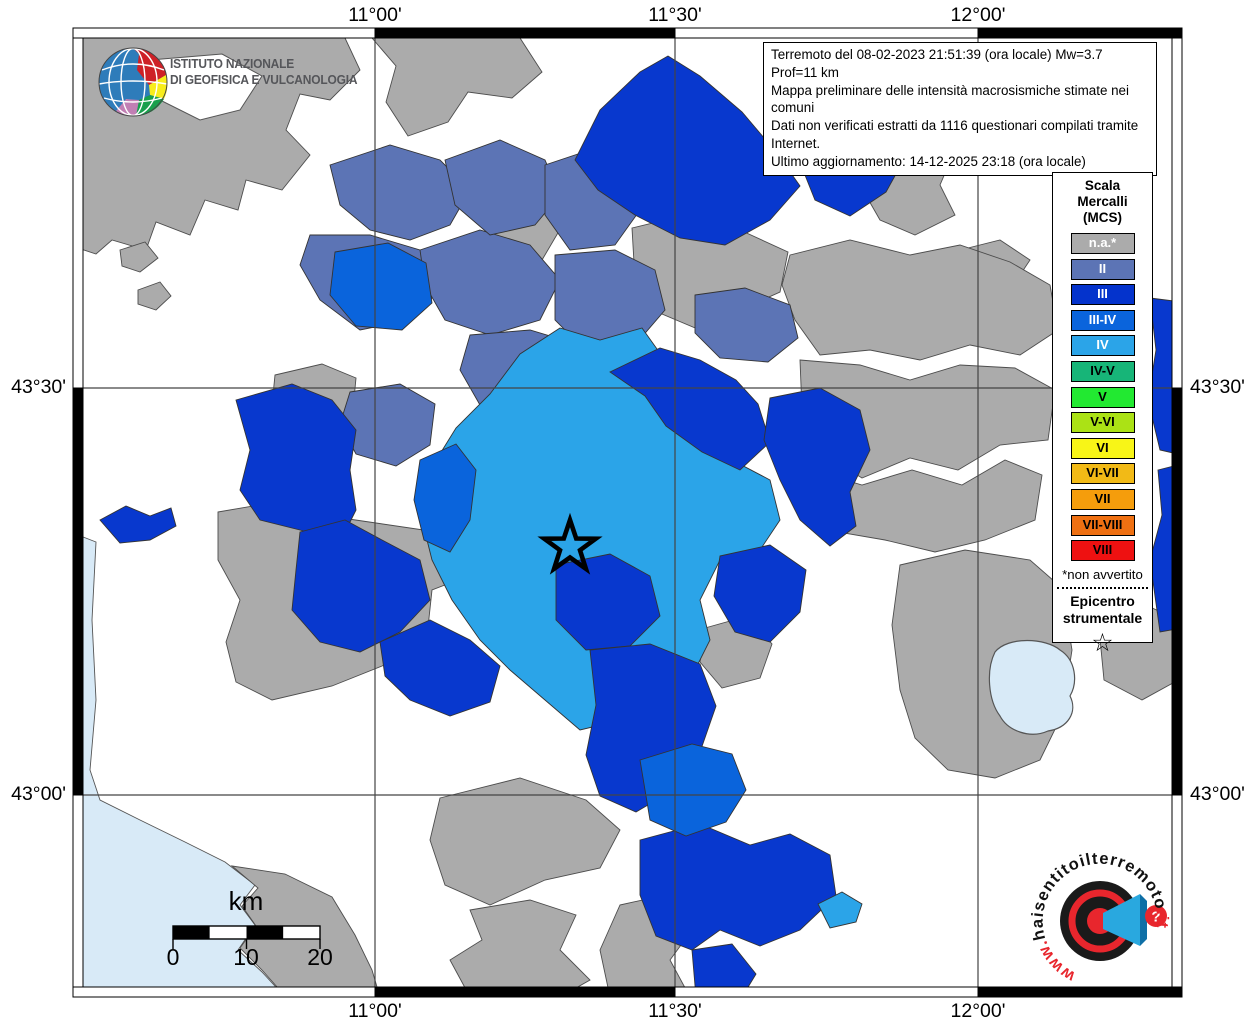 The image size is (1255, 1024). What do you see at coordinates (246, 937) in the screenshot?
I see `scale-bar` at bounding box center [246, 937].